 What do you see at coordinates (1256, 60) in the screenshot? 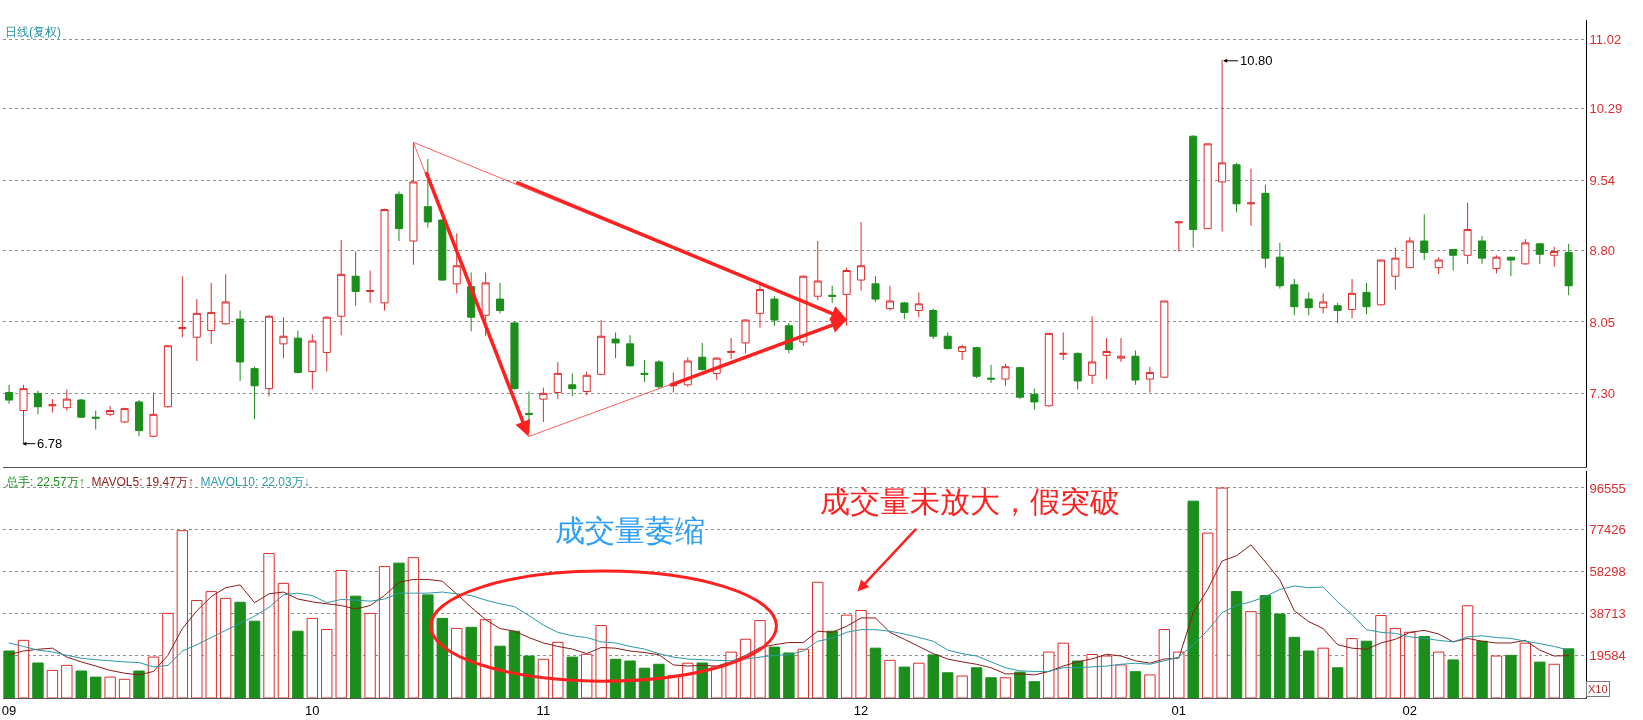
I see `annotation: 10.80` at bounding box center [1256, 60].